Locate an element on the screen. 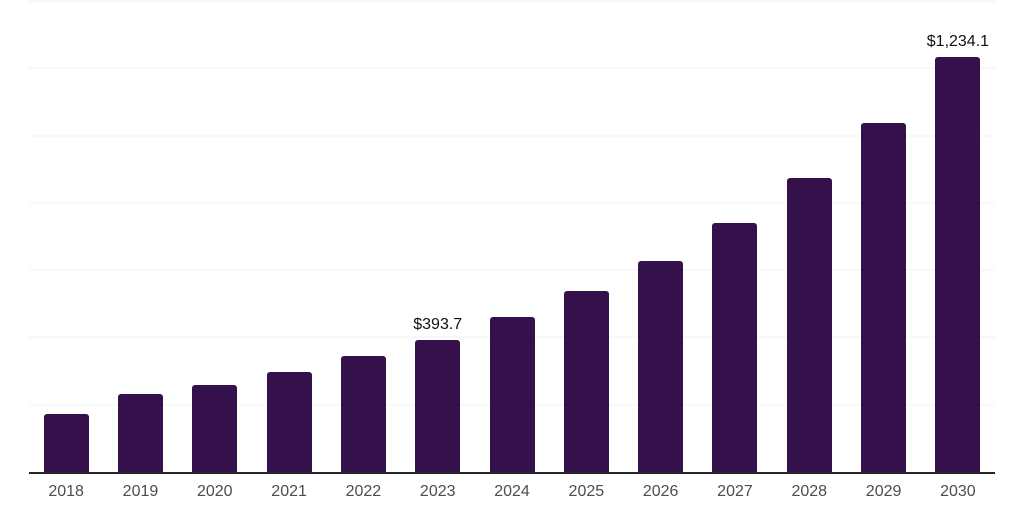 The height and width of the screenshot is (512, 1024). bar-slot: $1,234.1 is located at coordinates (958, 236).